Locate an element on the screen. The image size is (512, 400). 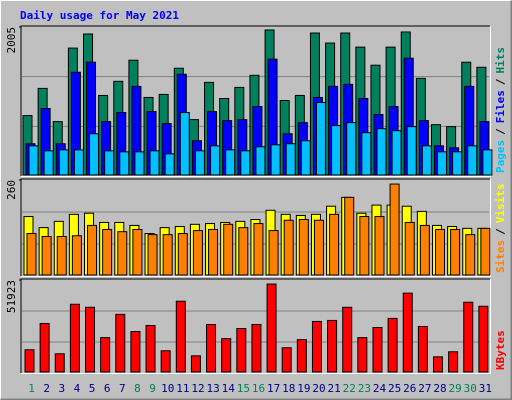
legend-entry: Hits is located at coordinates (500, 60).